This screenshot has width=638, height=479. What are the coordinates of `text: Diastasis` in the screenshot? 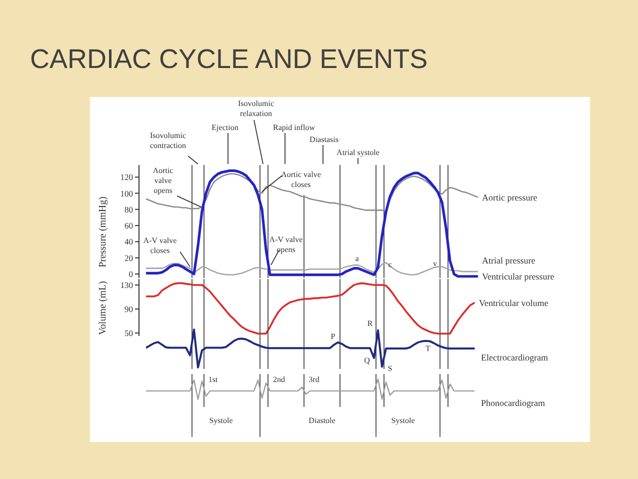 It's located at (324, 140).